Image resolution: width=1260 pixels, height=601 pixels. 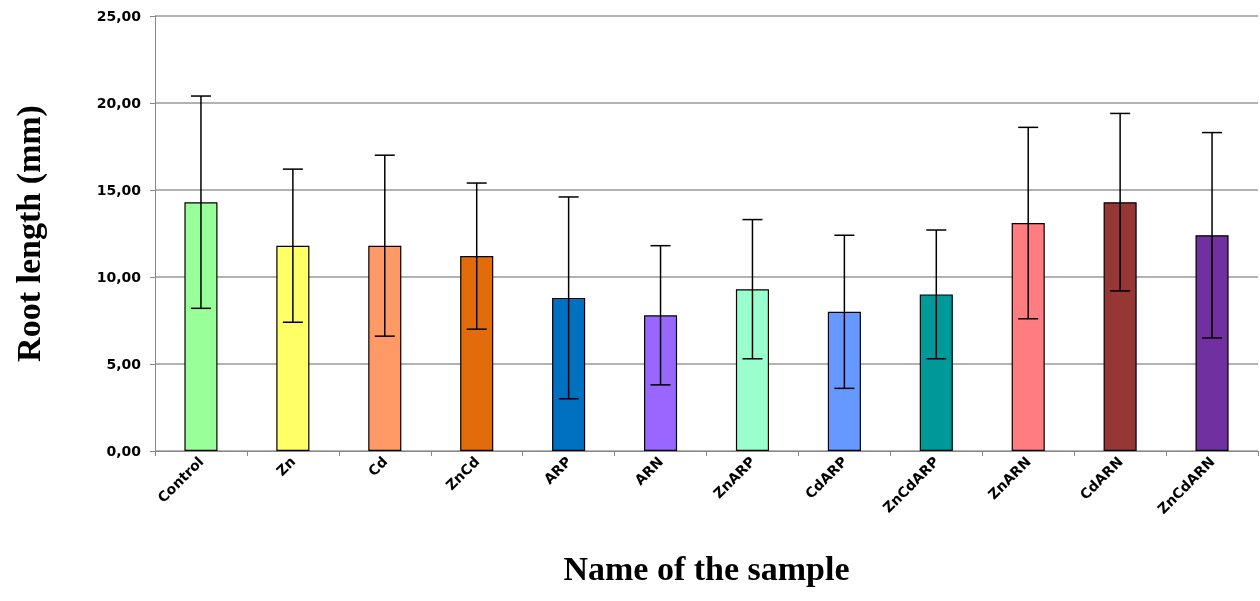 I want to click on y-tick-label: 10,00, so click(x=119, y=277).